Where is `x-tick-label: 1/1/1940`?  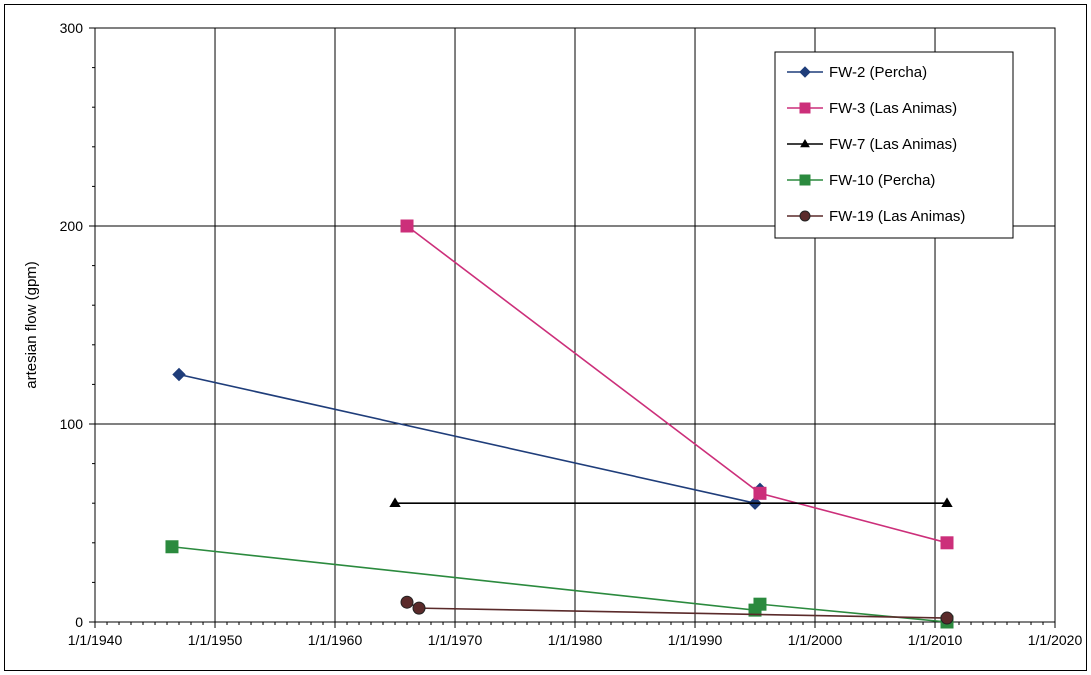 x-tick-label: 1/1/1940 is located at coordinates (95, 640).